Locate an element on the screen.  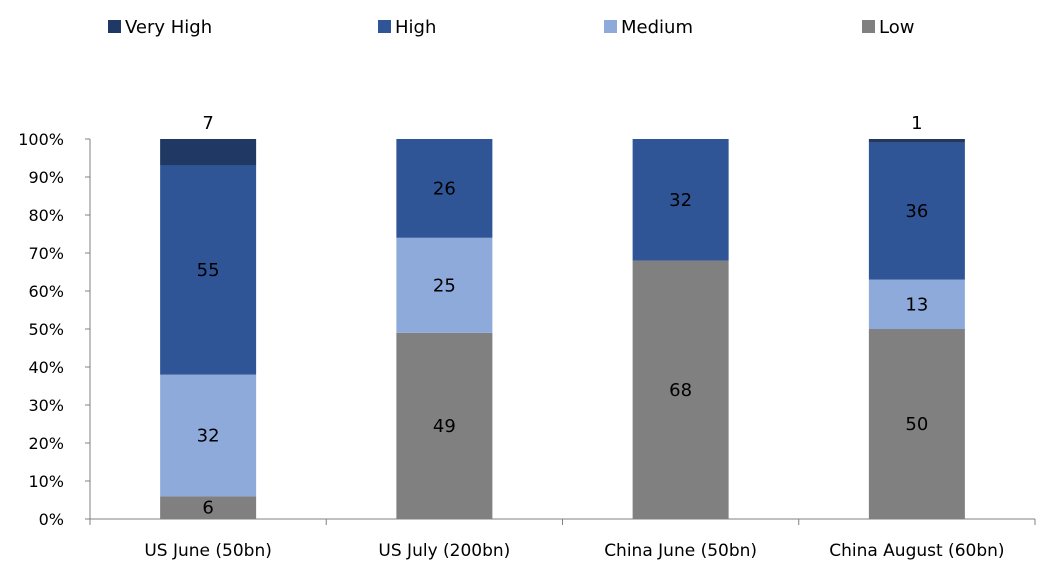
y-tick-label-20: 20% is located at coordinates (46, 443).